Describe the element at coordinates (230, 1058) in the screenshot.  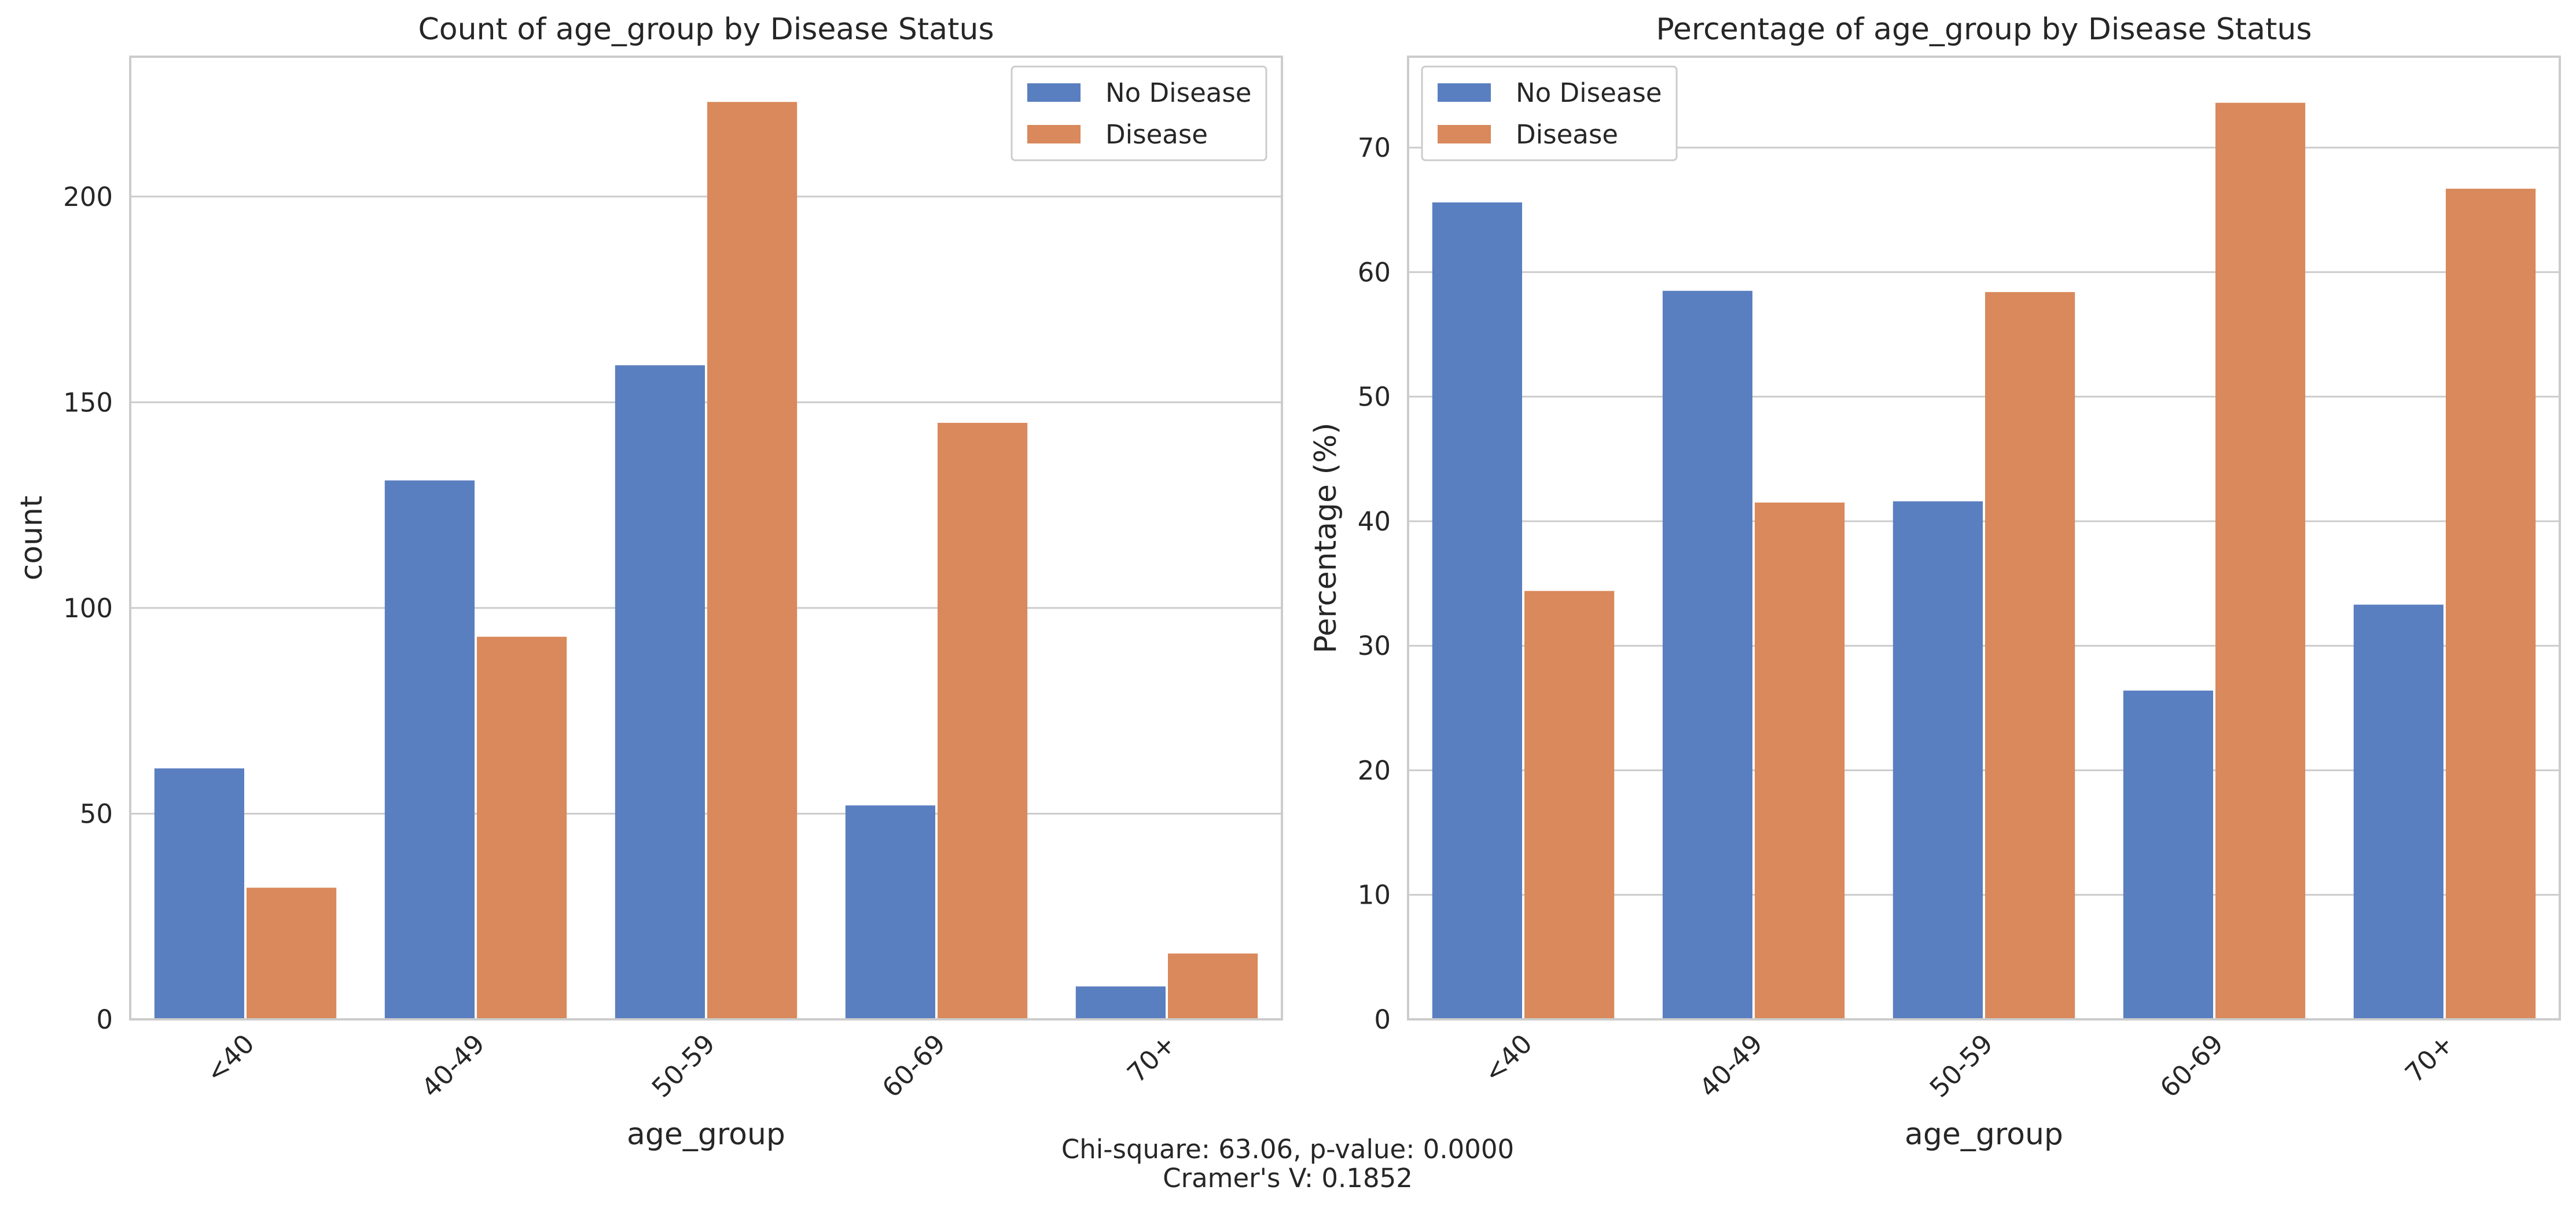
I see `count-chart-x-tick-label: <40` at that location.